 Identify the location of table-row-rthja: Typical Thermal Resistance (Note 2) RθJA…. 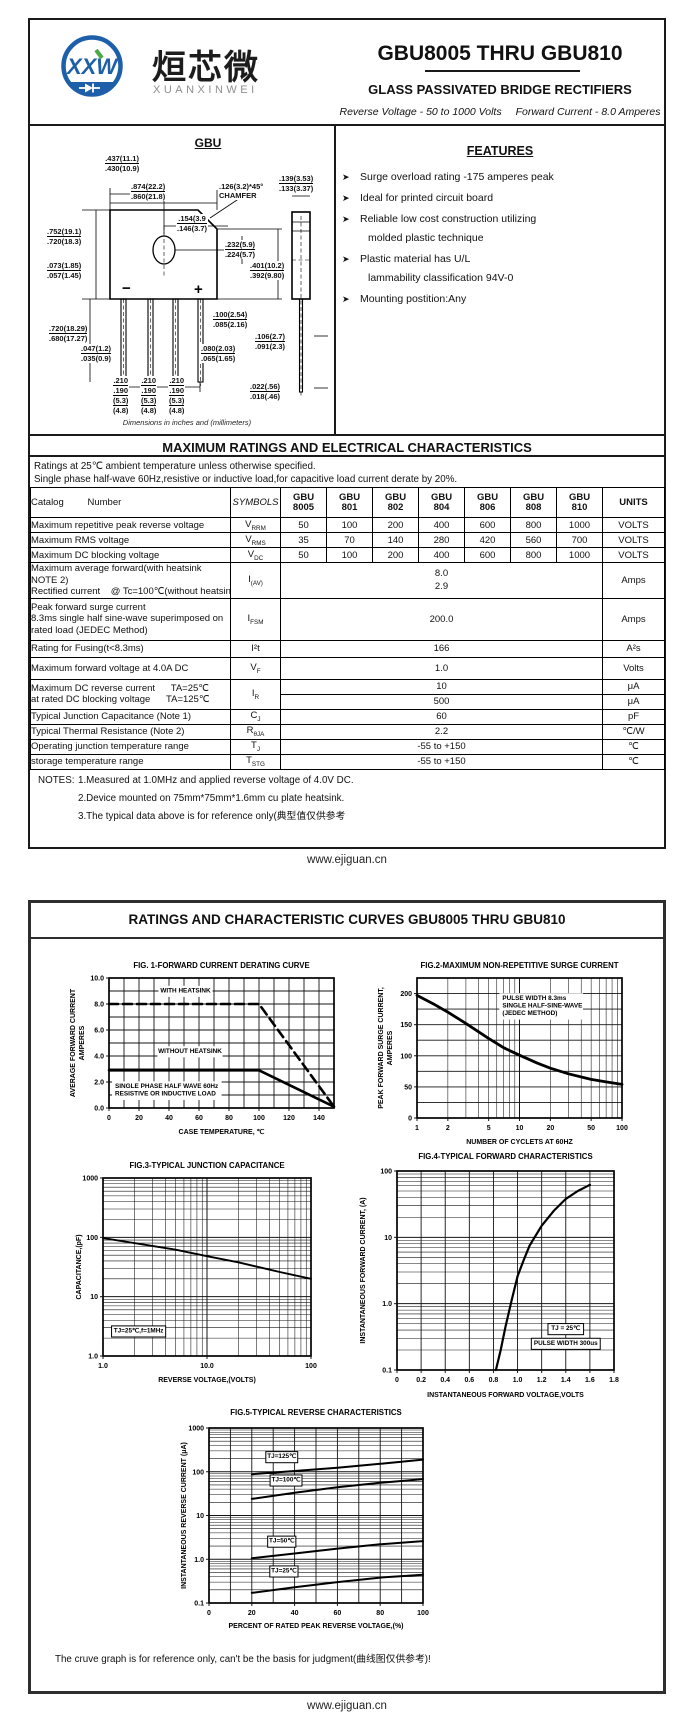
(347, 731).